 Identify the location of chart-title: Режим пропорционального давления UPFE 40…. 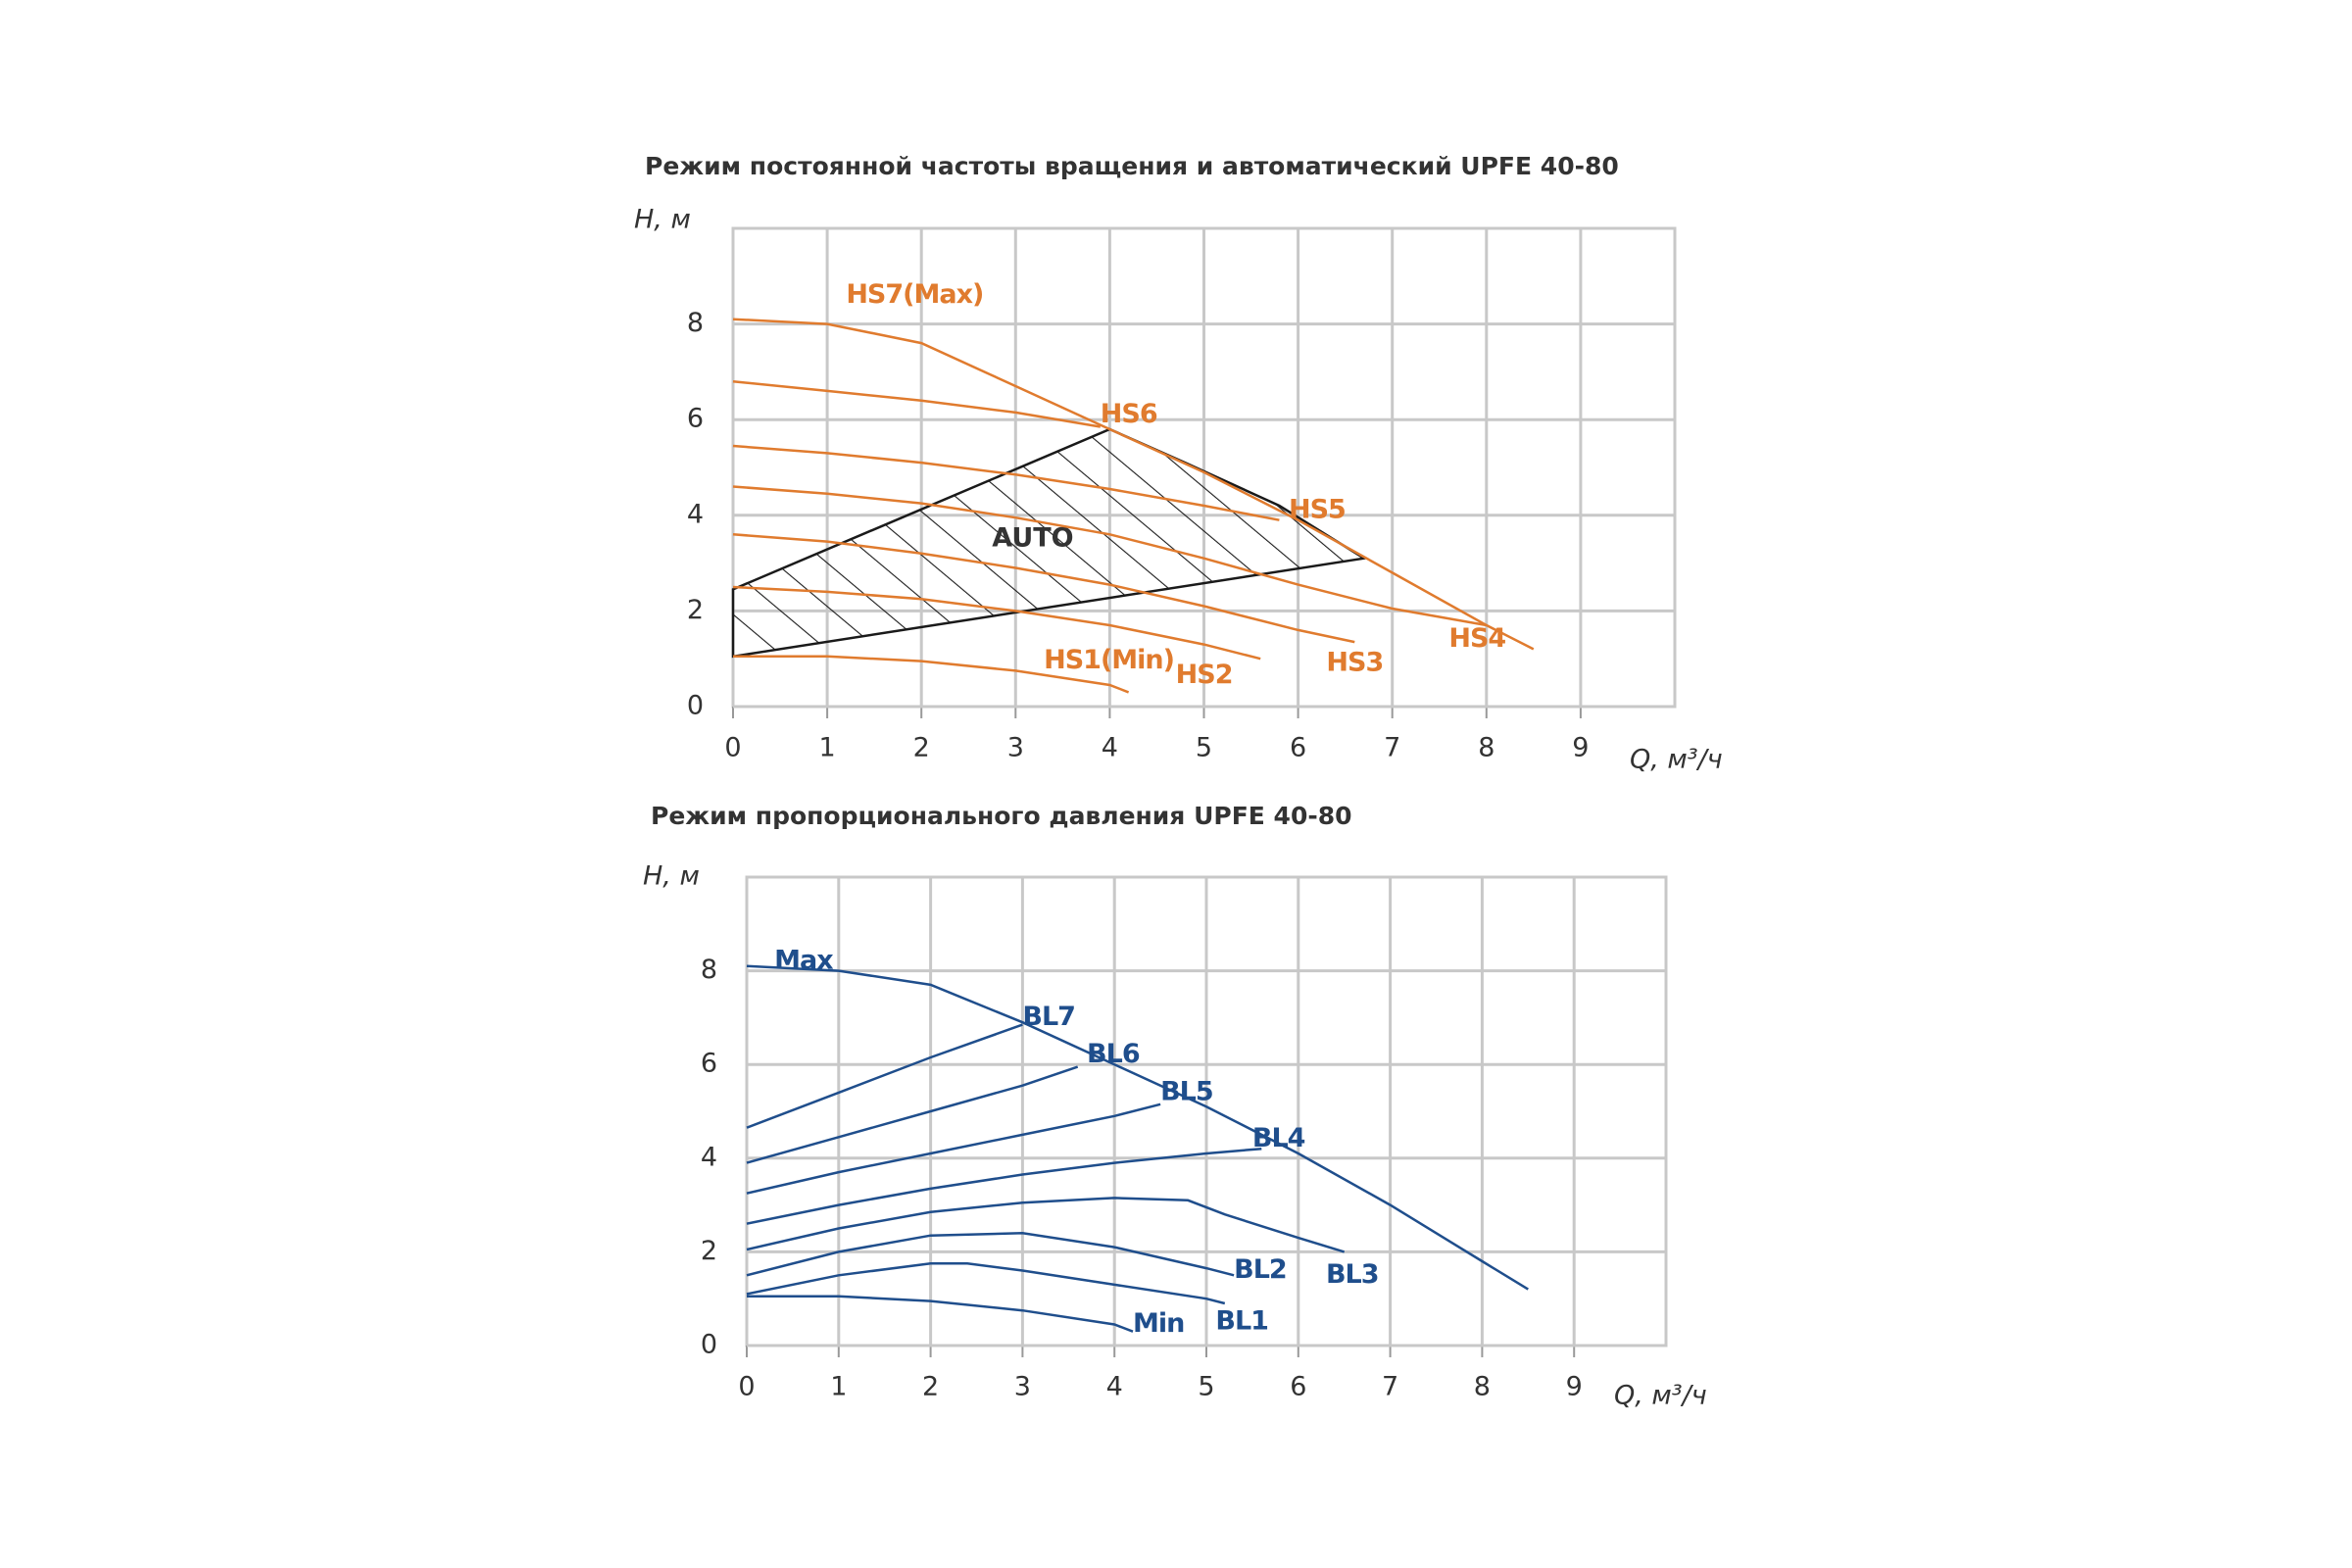
(1001, 816).